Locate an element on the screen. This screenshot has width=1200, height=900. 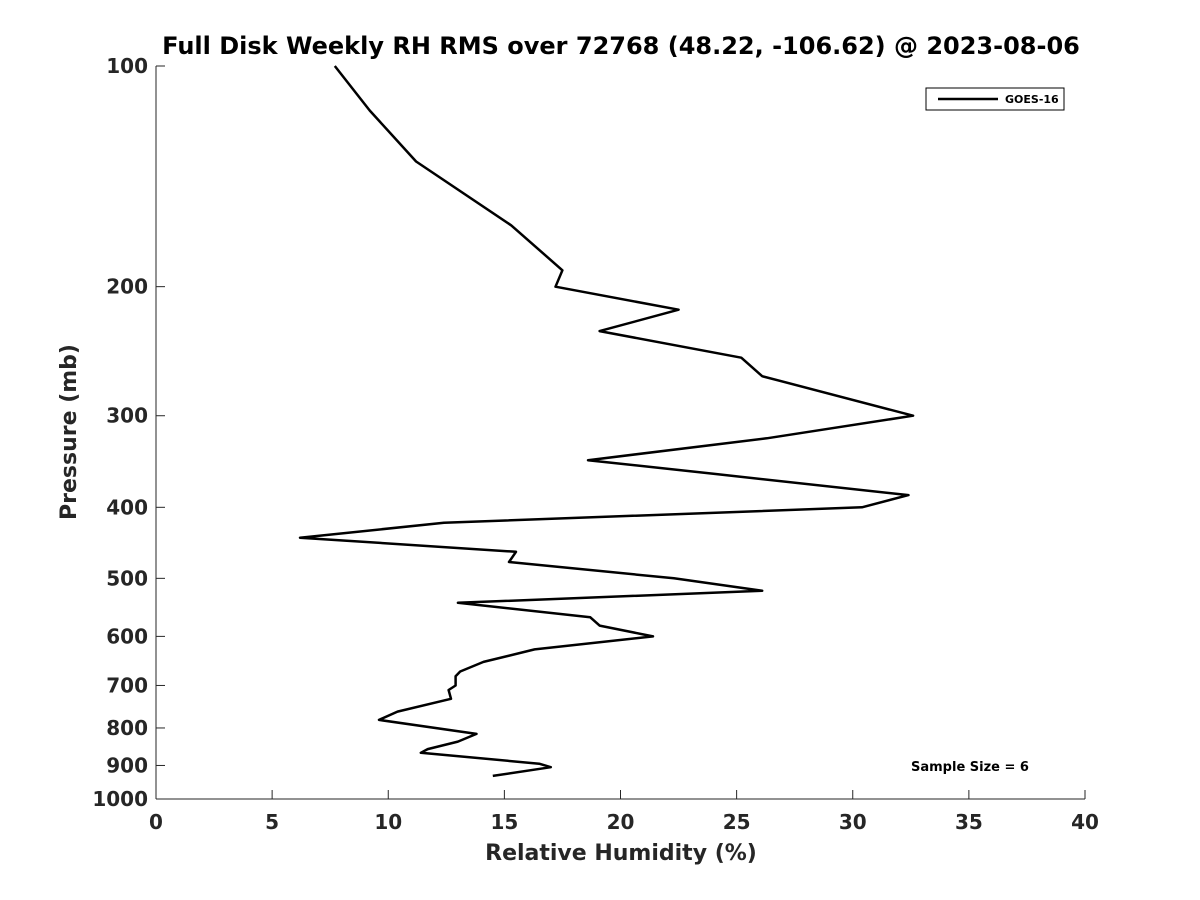
y-tick-label: 400 is located at coordinates (127, 507).